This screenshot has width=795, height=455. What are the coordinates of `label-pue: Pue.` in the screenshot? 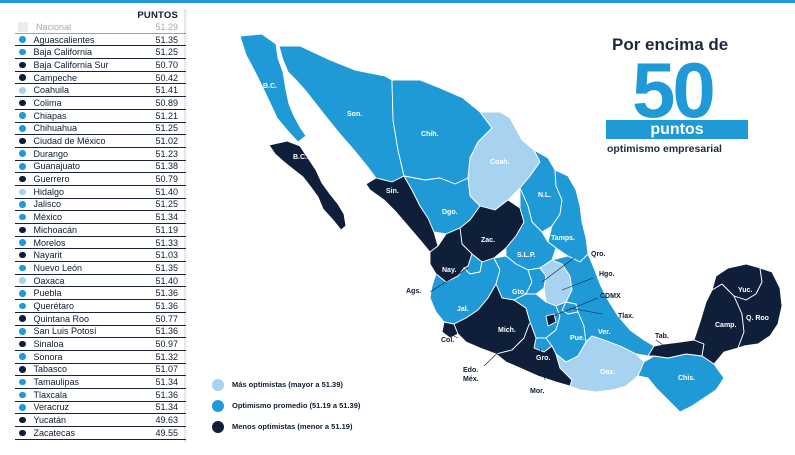 It's located at (577, 338).